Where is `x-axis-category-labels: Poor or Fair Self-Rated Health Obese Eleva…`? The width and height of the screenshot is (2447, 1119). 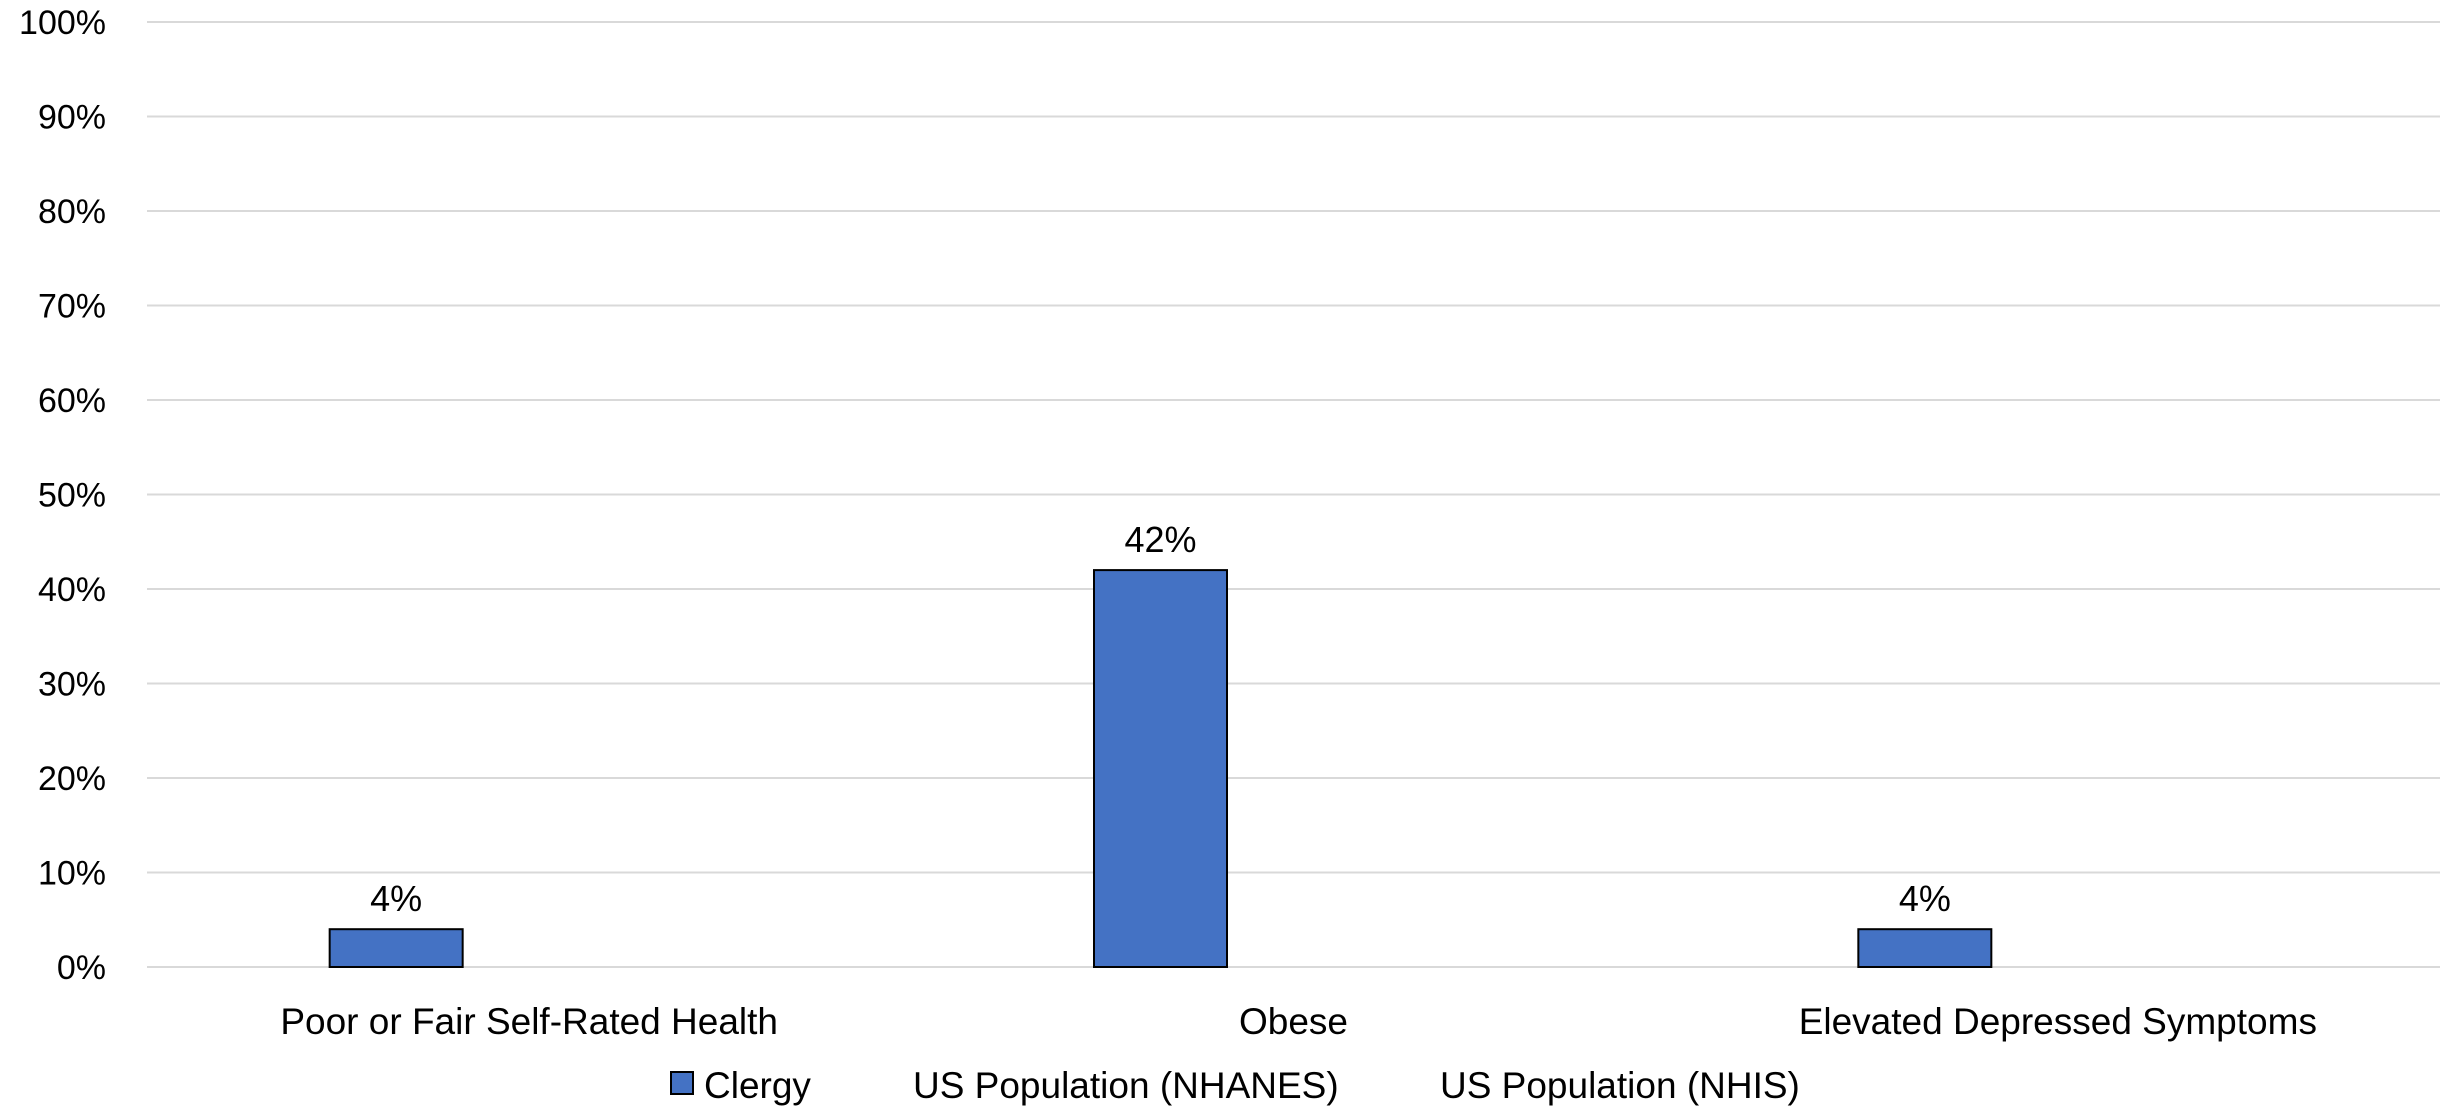 x-axis-category-labels: Poor or Fair Self-Rated Health Obese Eleva… is located at coordinates (1298, 1021).